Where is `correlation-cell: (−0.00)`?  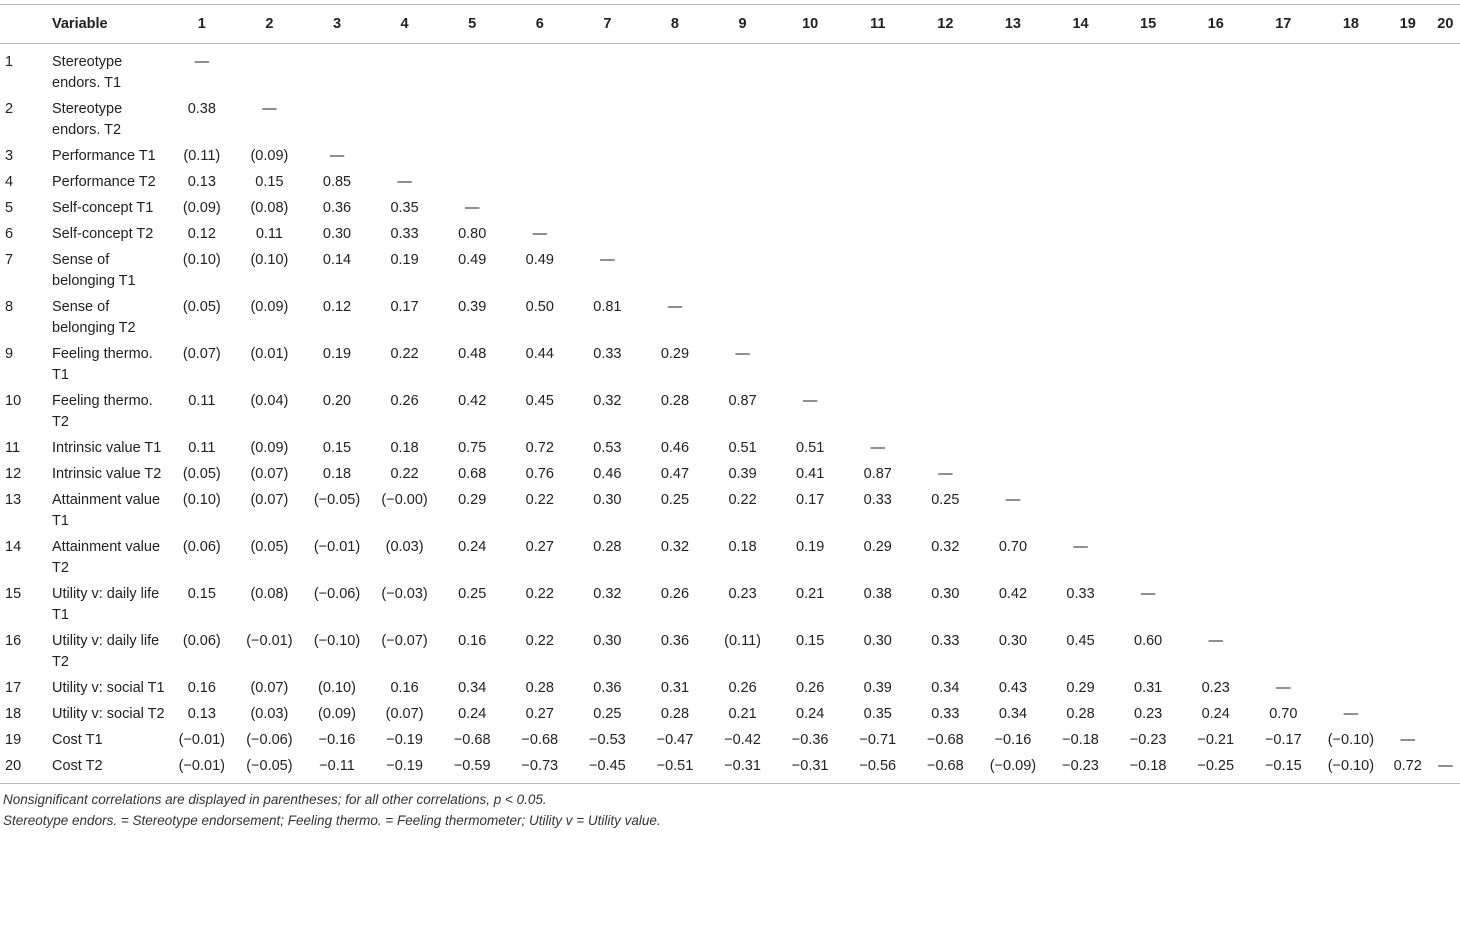 correlation-cell: (−0.00) is located at coordinates (404, 500).